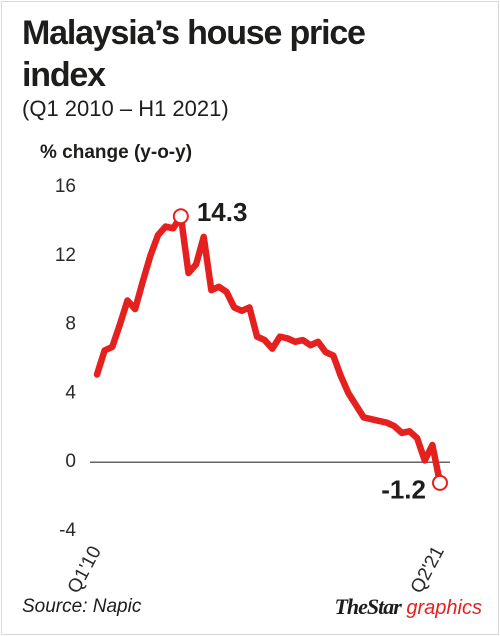 The image size is (500, 636). I want to click on y-tick-label: 8, so click(70, 324).